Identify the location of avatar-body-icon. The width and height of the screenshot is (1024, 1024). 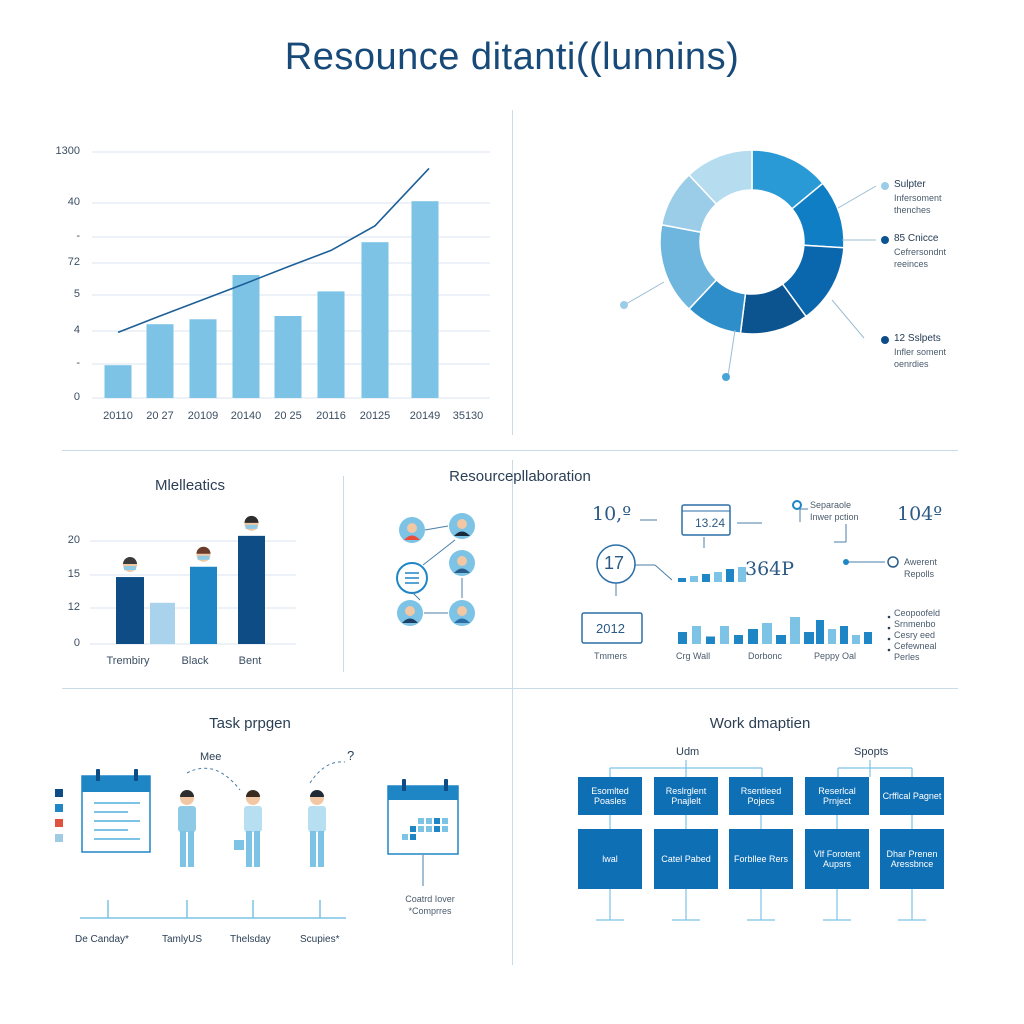
(462, 620).